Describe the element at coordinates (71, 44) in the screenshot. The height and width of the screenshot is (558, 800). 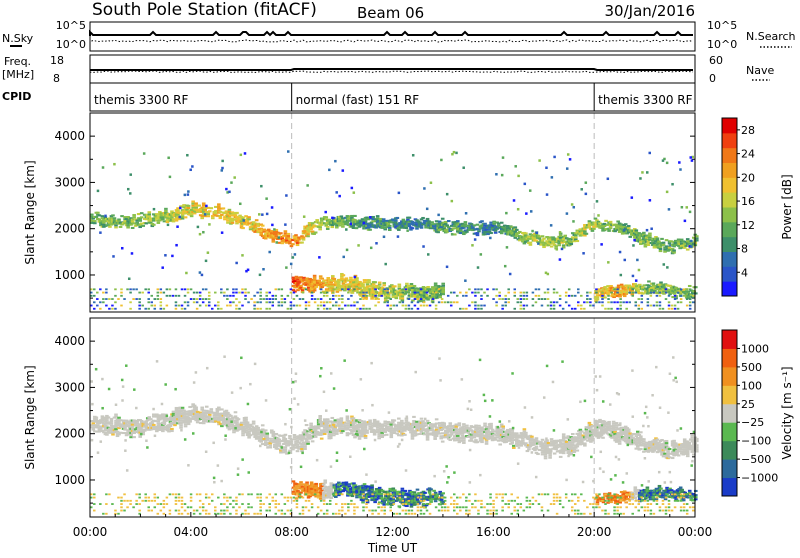
I see `nsky-tick-bottom: 10^0` at that location.